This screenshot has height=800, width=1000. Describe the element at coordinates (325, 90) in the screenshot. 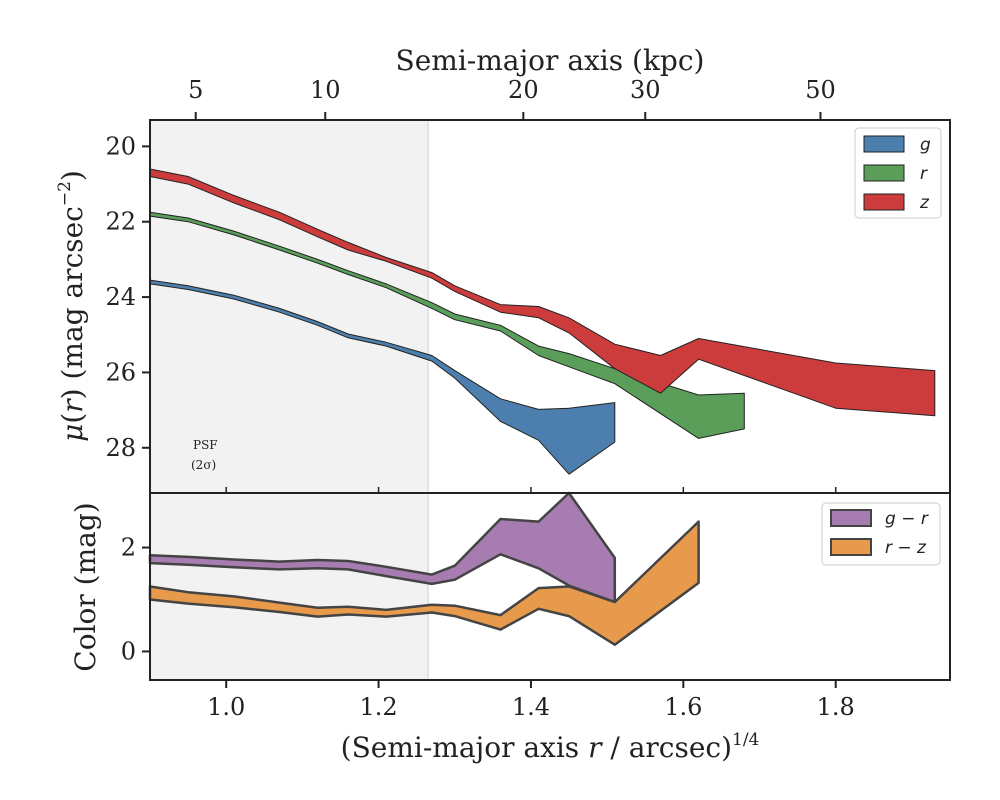

I see `kpc-tick-label: 10` at that location.